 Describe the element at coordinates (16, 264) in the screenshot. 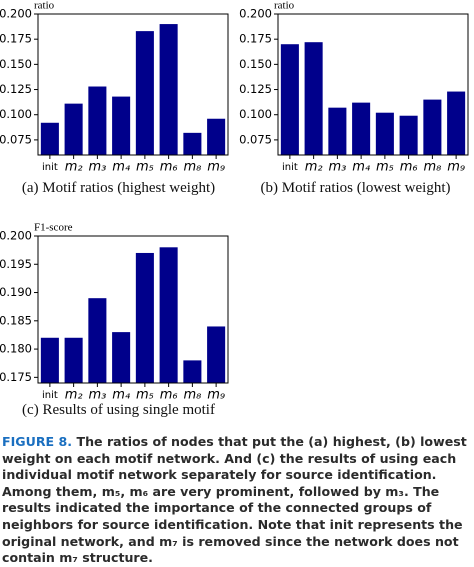

I see `y-tick-label: 0.195` at that location.